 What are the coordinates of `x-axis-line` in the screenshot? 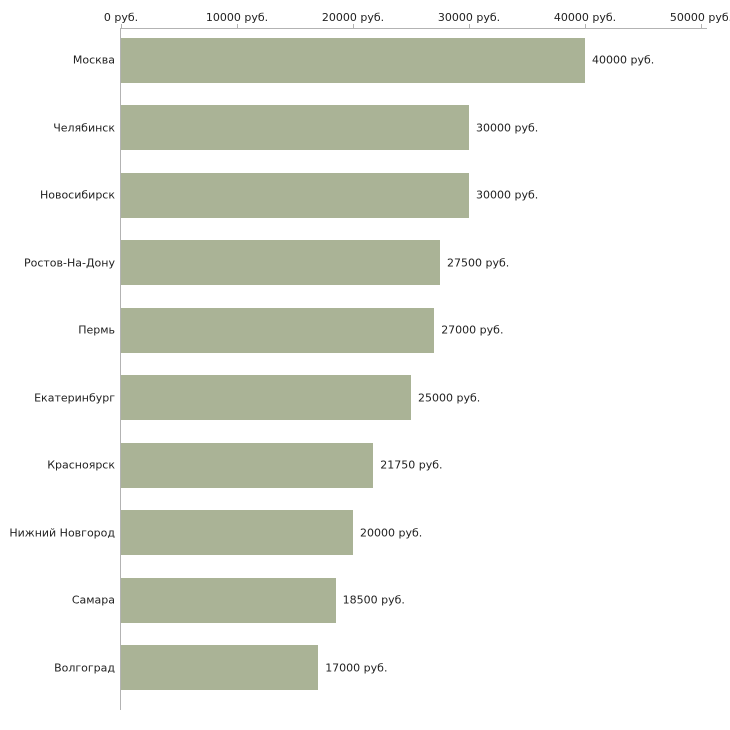 It's located at (413, 28).